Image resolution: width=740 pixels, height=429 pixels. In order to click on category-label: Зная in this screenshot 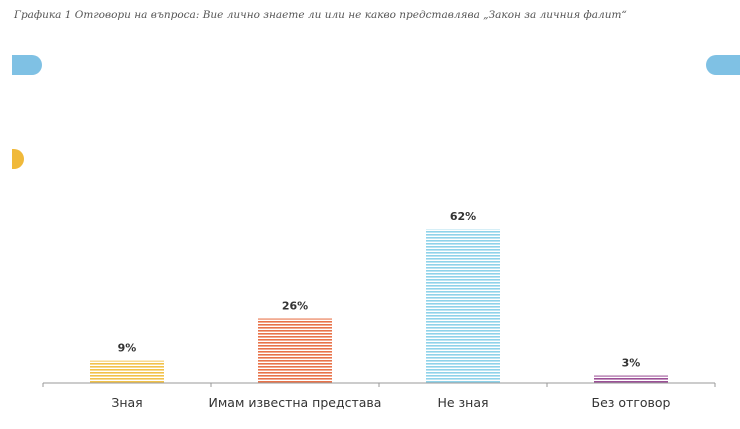, I will do `click(126, 402)`.